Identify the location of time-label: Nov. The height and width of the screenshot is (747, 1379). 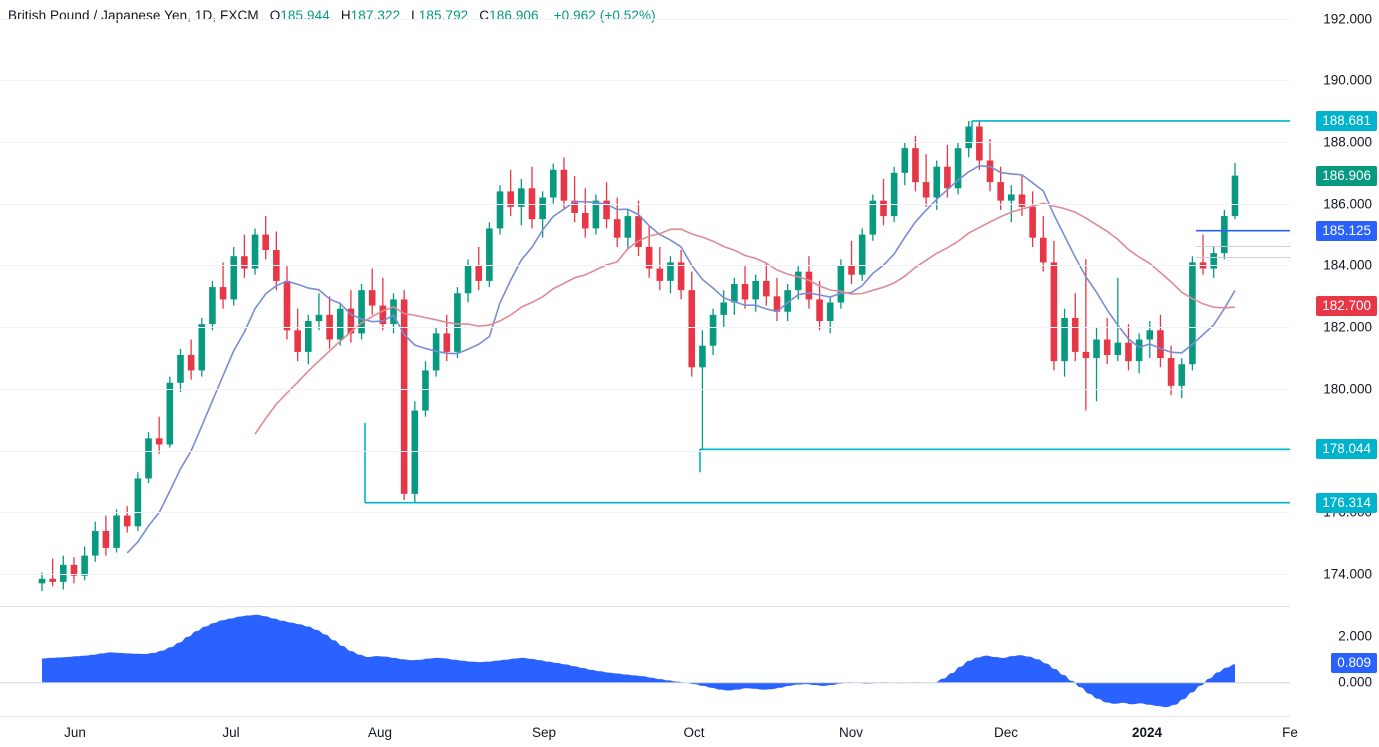
(851, 732).